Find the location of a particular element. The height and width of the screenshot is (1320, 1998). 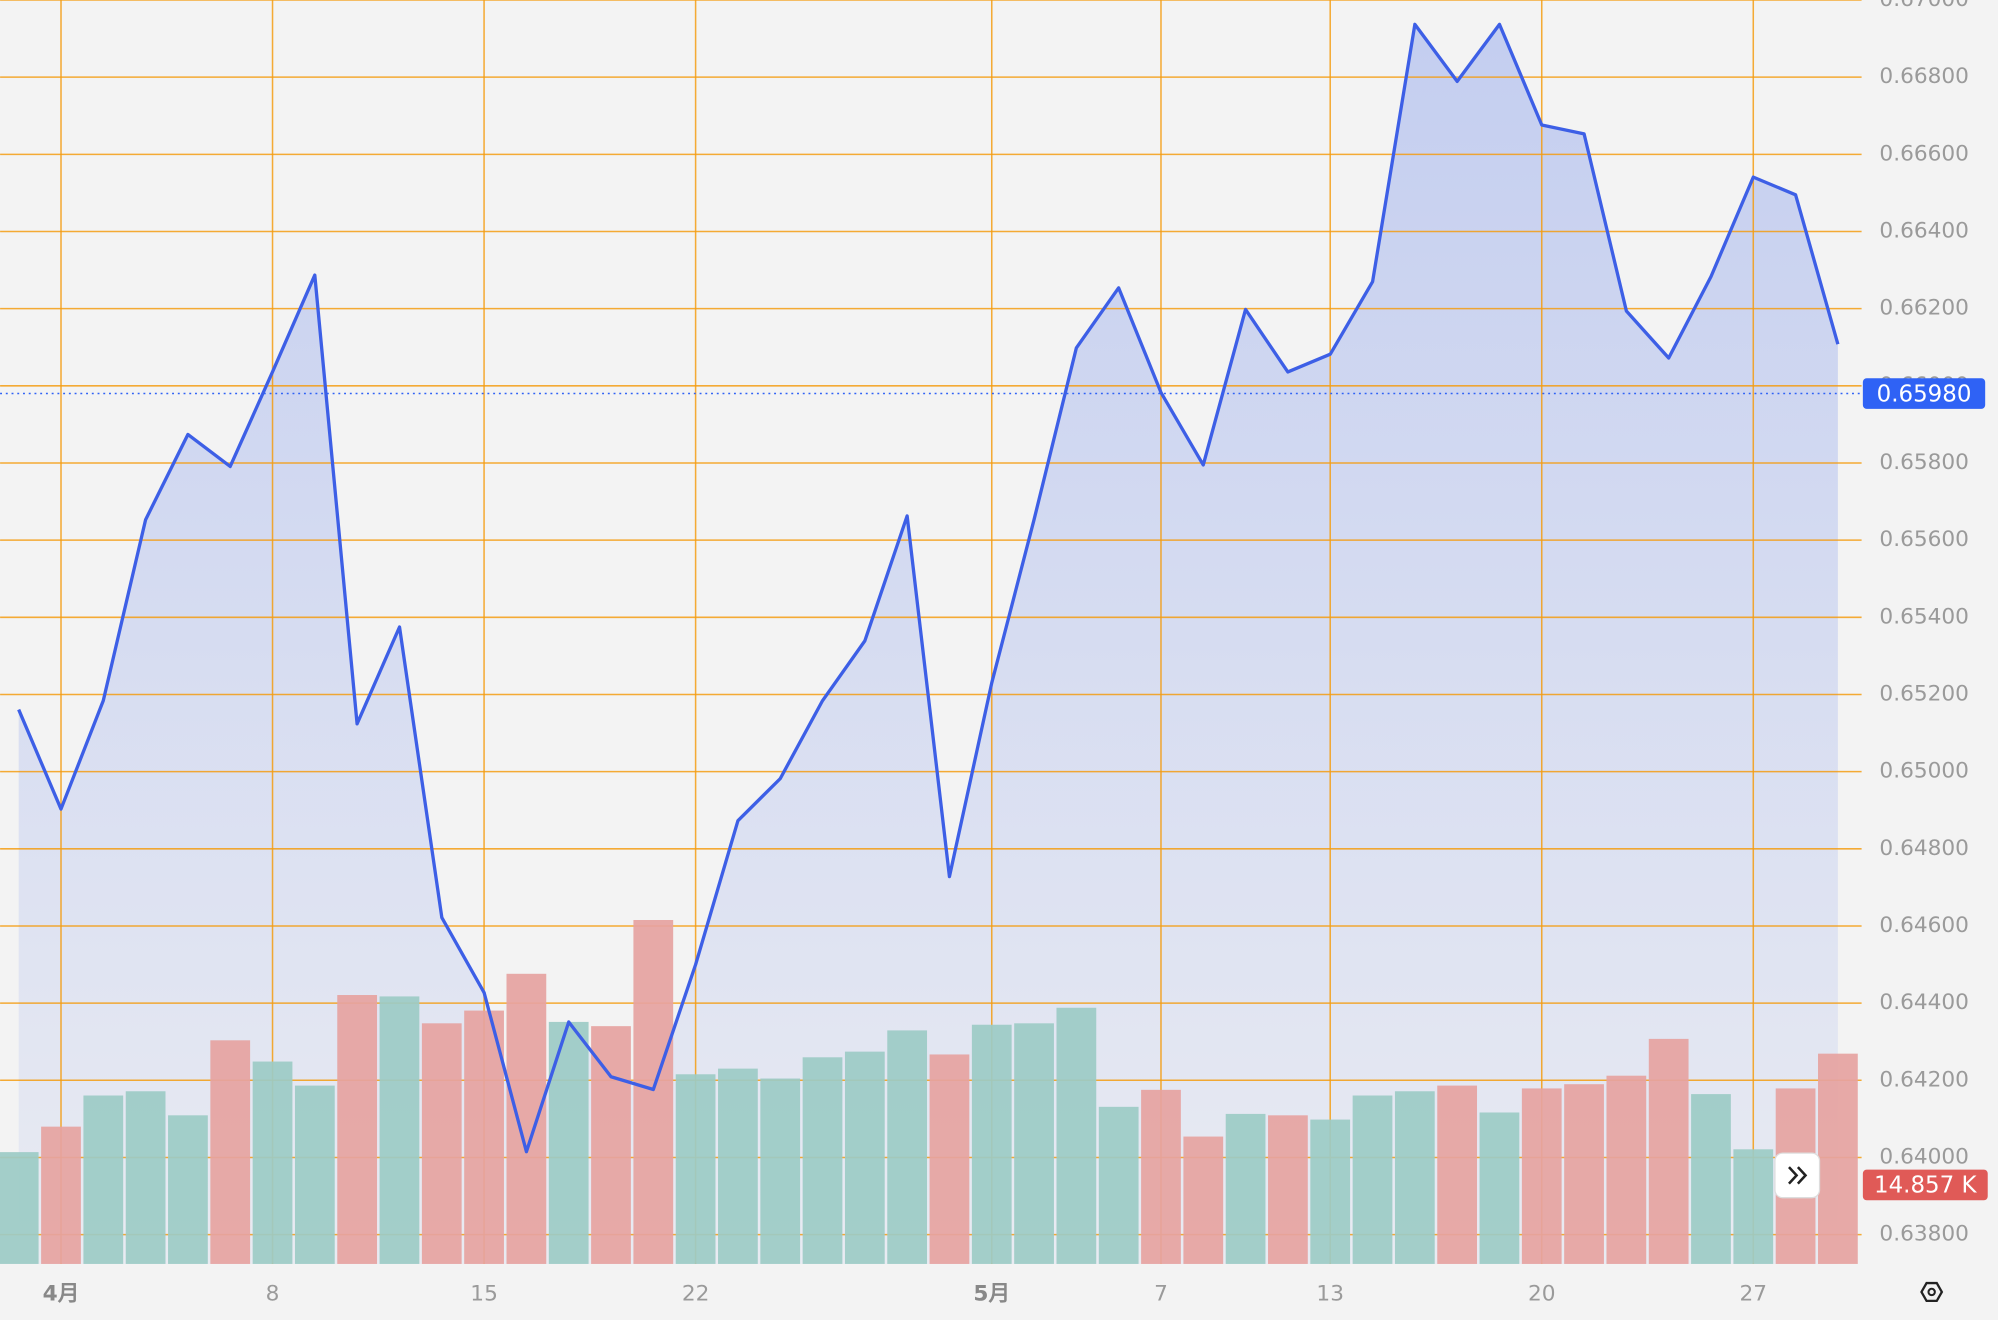

volume-label: 14.857 K is located at coordinates (1925, 1186).